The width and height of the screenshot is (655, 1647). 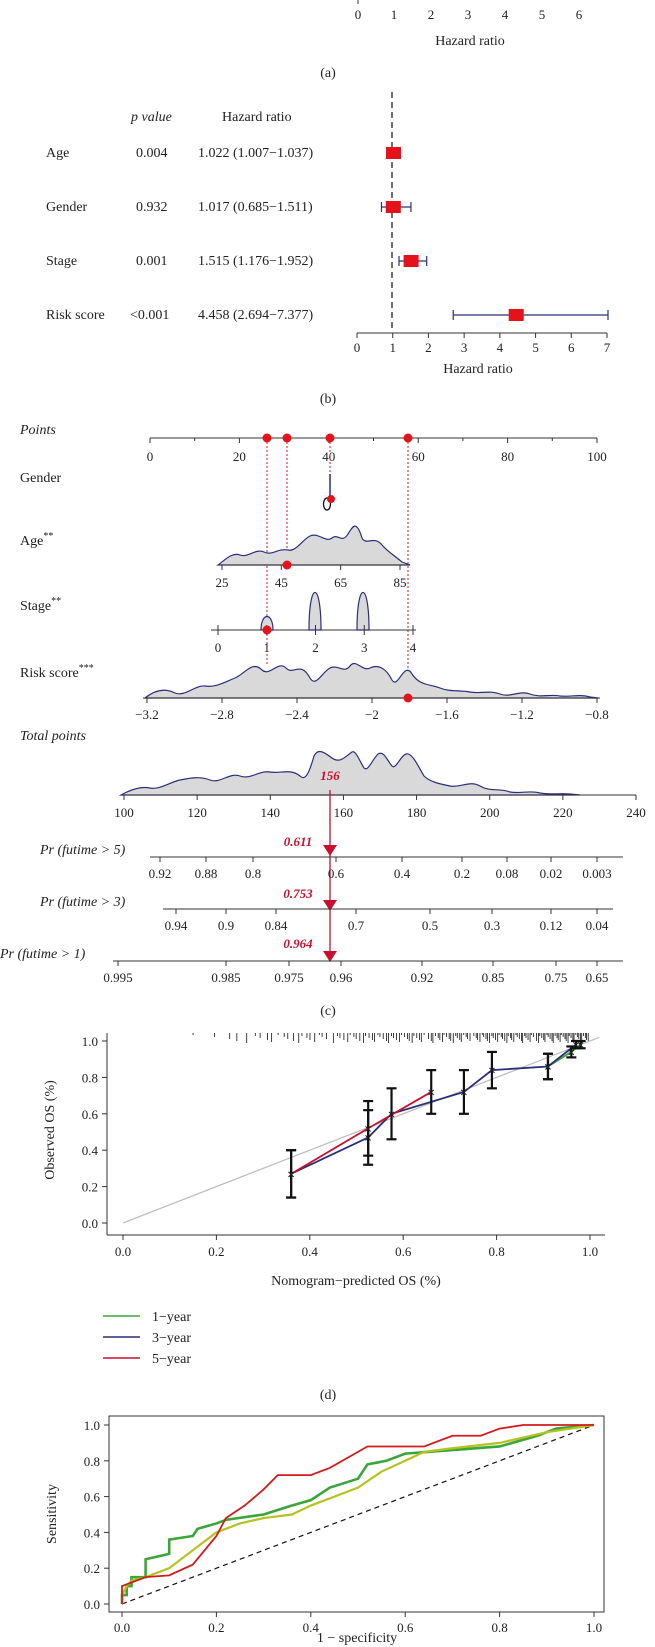 What do you see at coordinates (447, 714) in the screenshot?
I see `risk-tick-label-4: −1.6` at bounding box center [447, 714].